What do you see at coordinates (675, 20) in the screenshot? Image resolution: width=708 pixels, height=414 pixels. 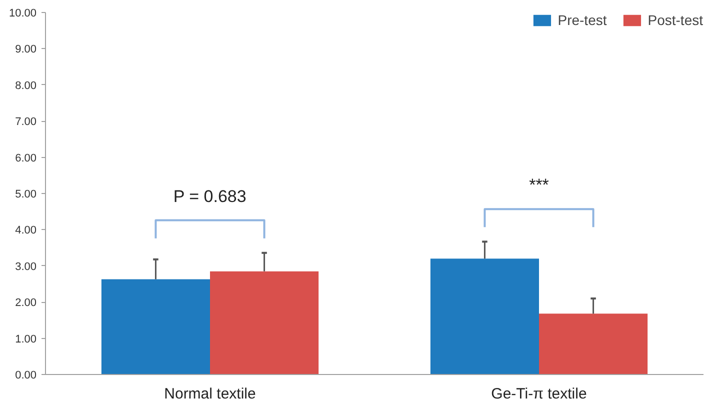 I see `legend-label: Post-test` at bounding box center [675, 20].